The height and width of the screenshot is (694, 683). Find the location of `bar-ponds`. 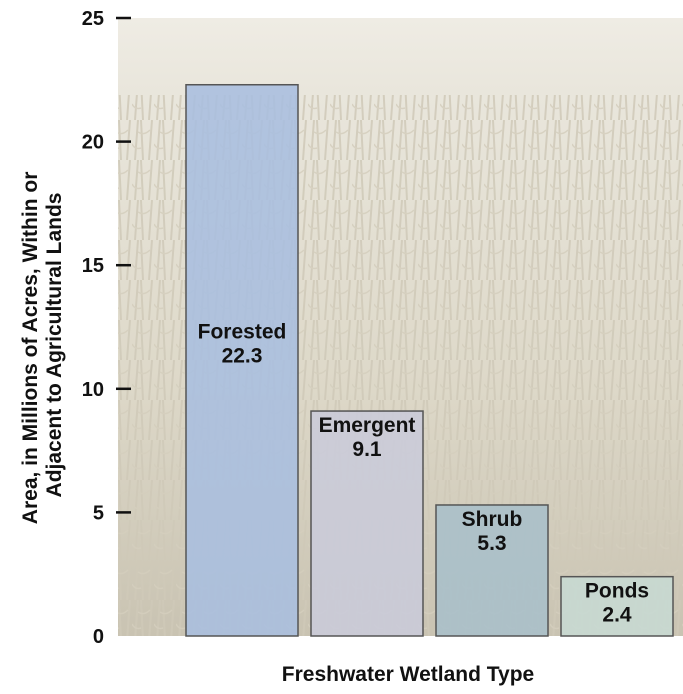

bar-ponds is located at coordinates (617, 606).